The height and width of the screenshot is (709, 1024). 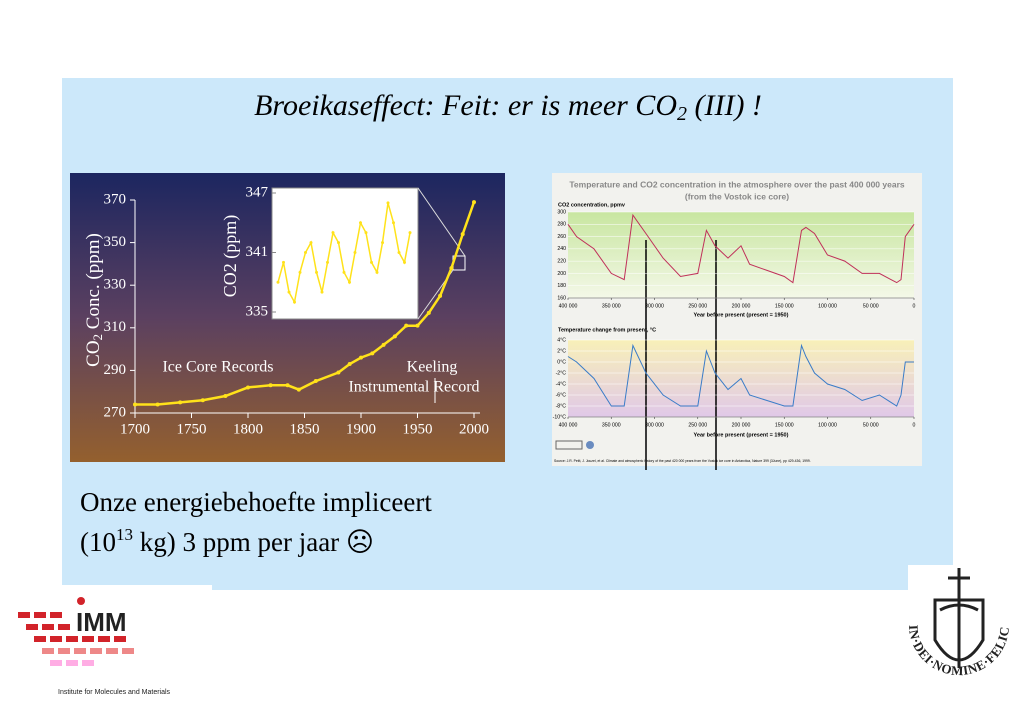 What do you see at coordinates (257, 311) in the screenshot?
I see `y-tick-label: 335` at bounding box center [257, 311].